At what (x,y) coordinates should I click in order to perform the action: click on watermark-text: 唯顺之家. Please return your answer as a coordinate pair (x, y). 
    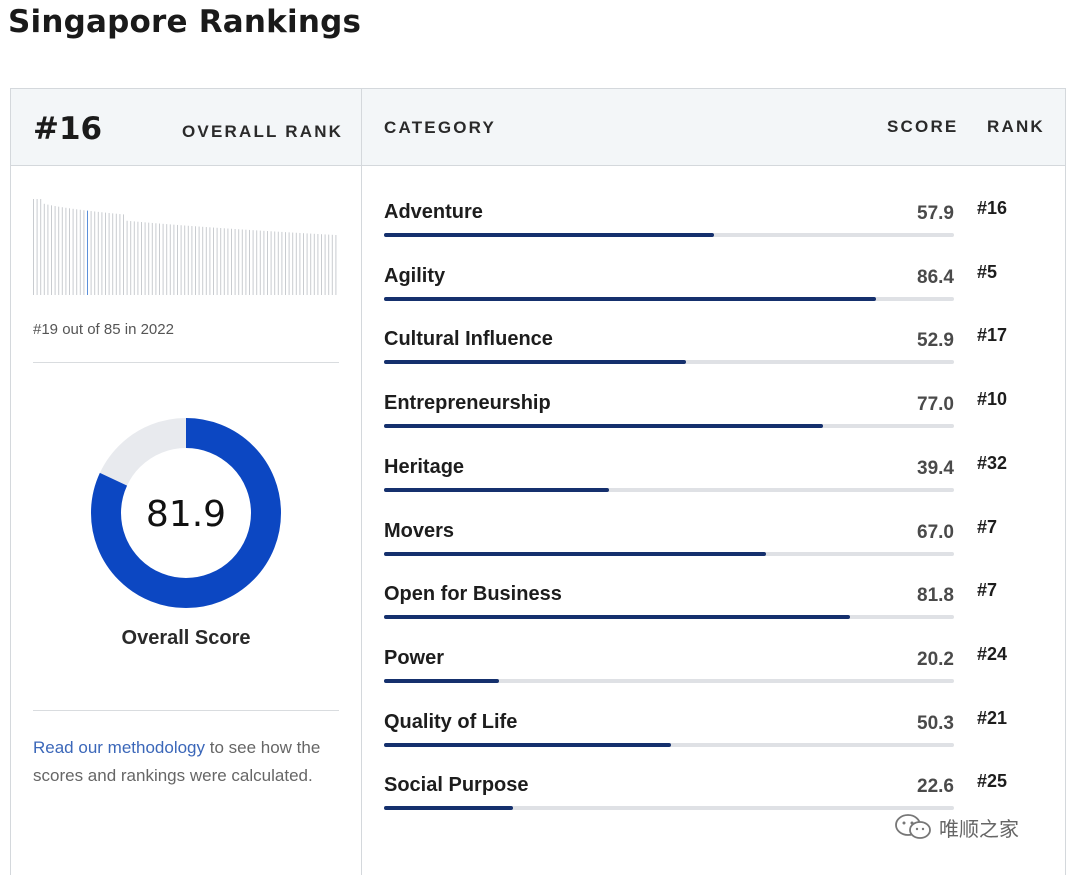
    Looking at the image, I should click on (979, 828).